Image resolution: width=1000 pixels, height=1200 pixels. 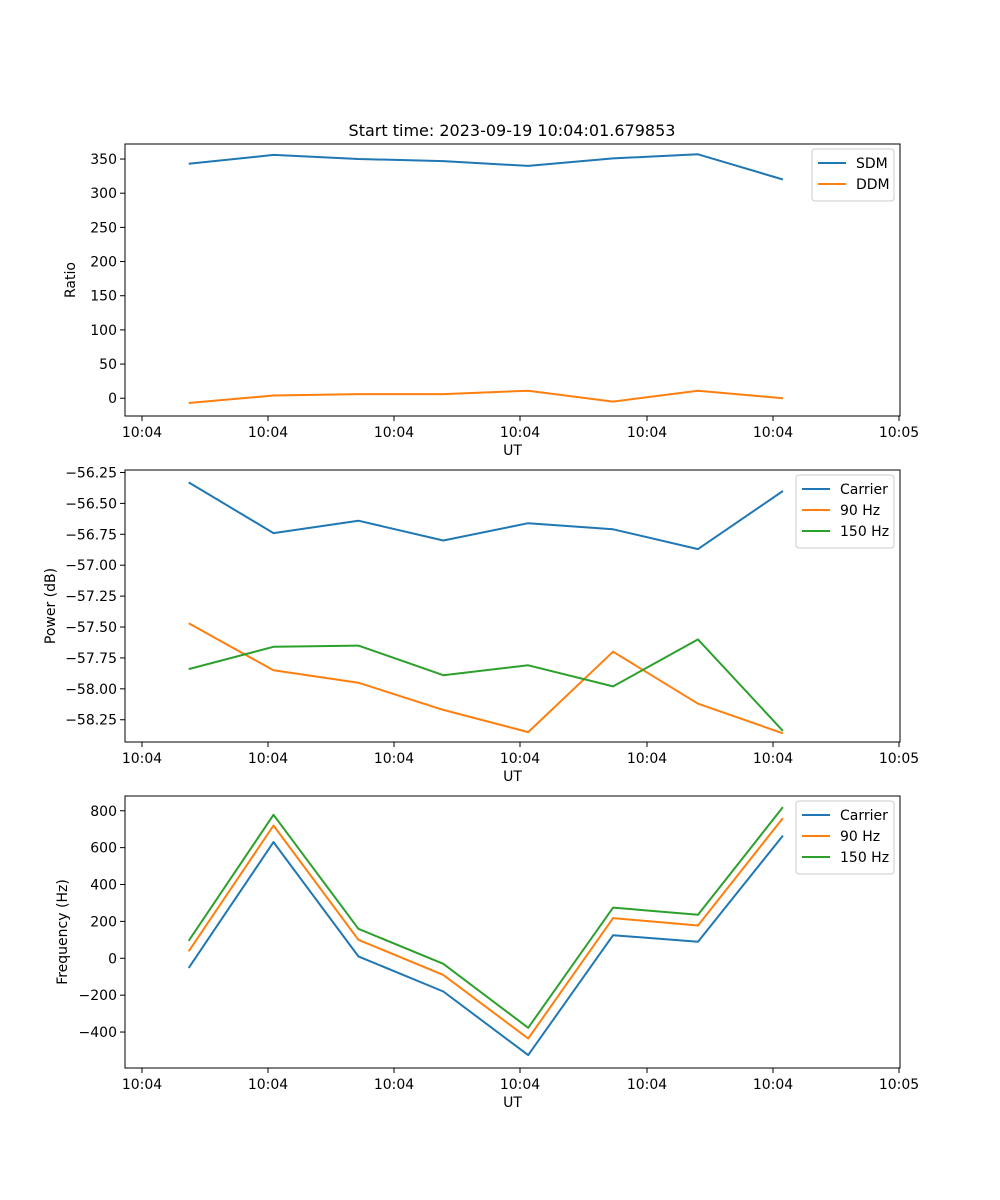 I want to click on series-line-ddm, so click(x=485, y=396).